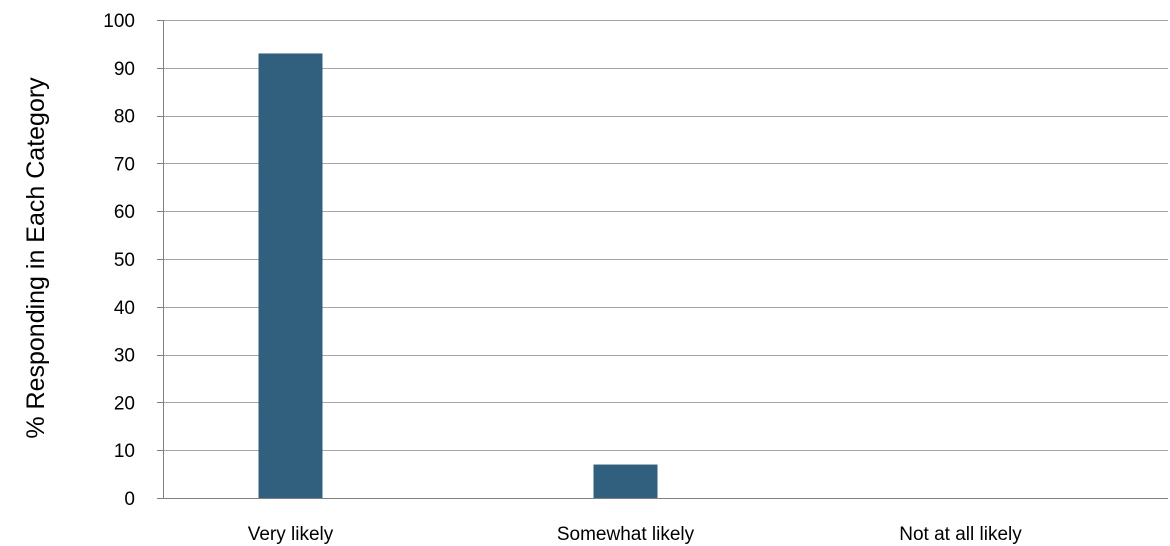 The image size is (1170, 546). Describe the element at coordinates (625, 481) in the screenshot. I see `bar-somewhat-likely` at that location.